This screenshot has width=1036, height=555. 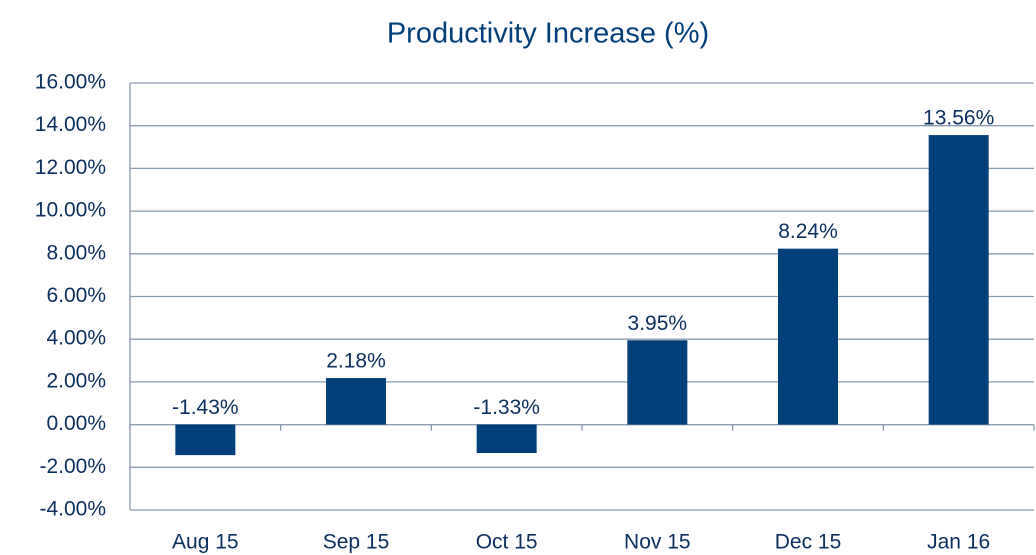 I want to click on data-label: -1.43%, so click(x=205, y=407).